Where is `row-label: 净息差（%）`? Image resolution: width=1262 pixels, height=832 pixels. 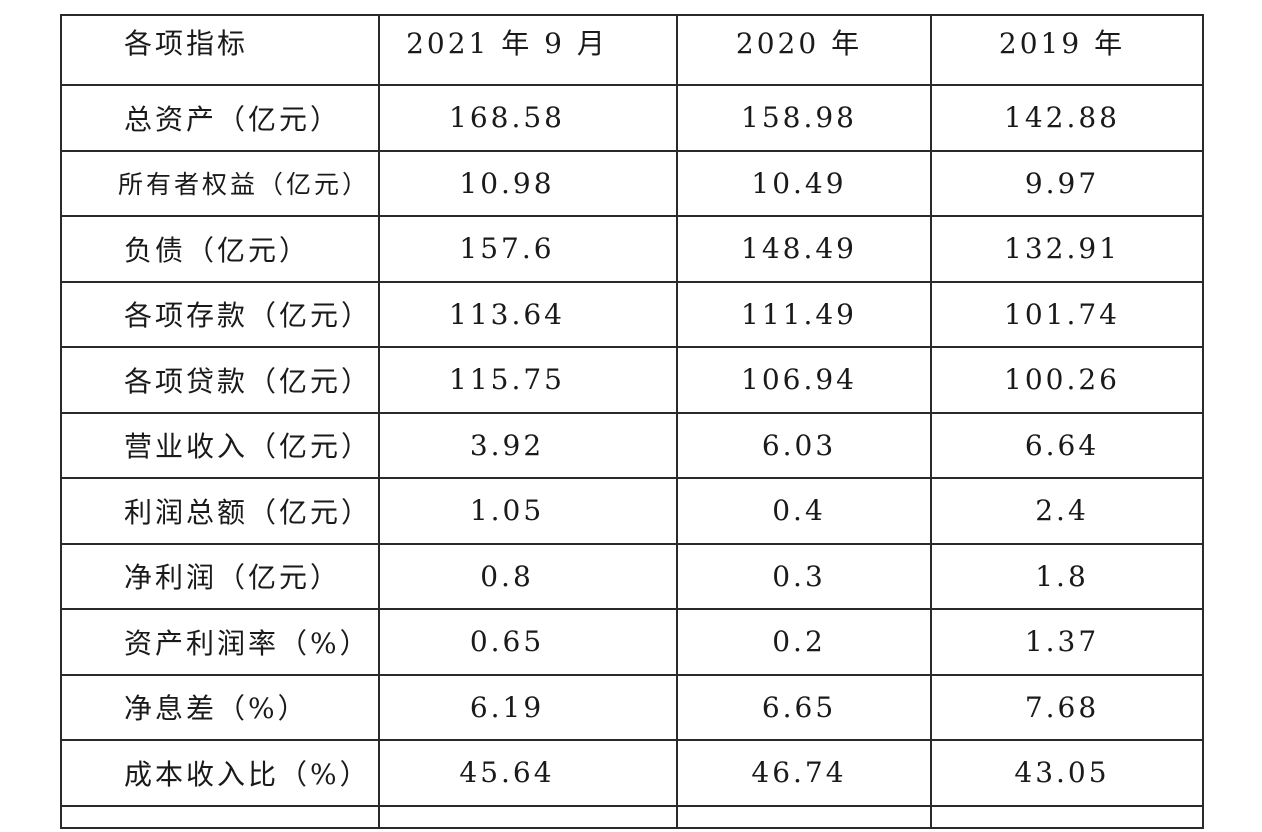
row-label: 净息差（%） is located at coordinates (220, 707).